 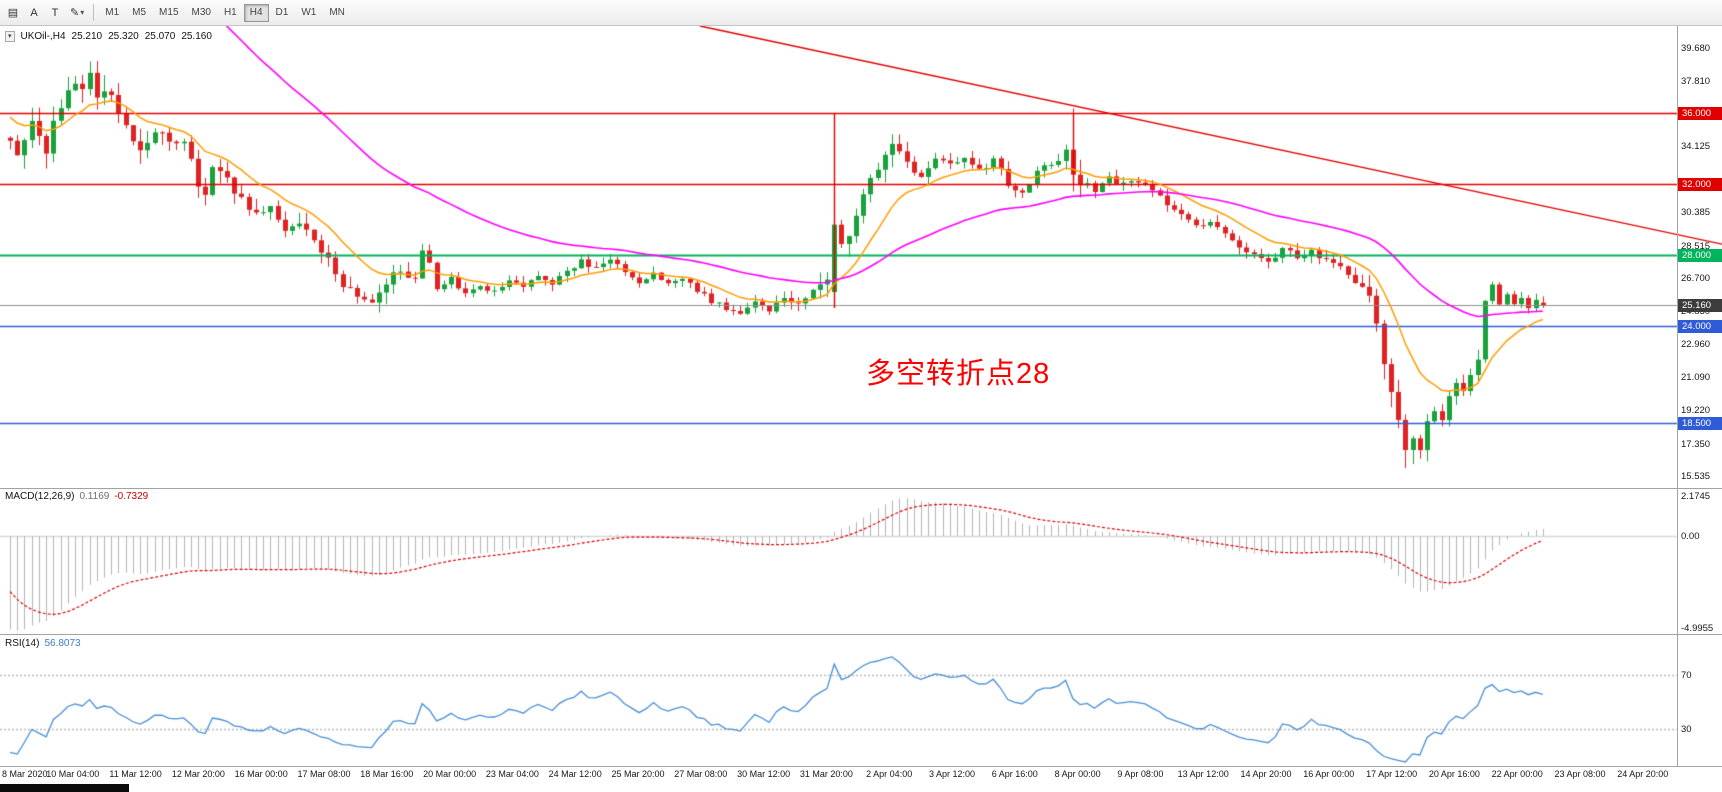 I want to click on symbol-period-label: UKOil-,H4, so click(x=43, y=36).